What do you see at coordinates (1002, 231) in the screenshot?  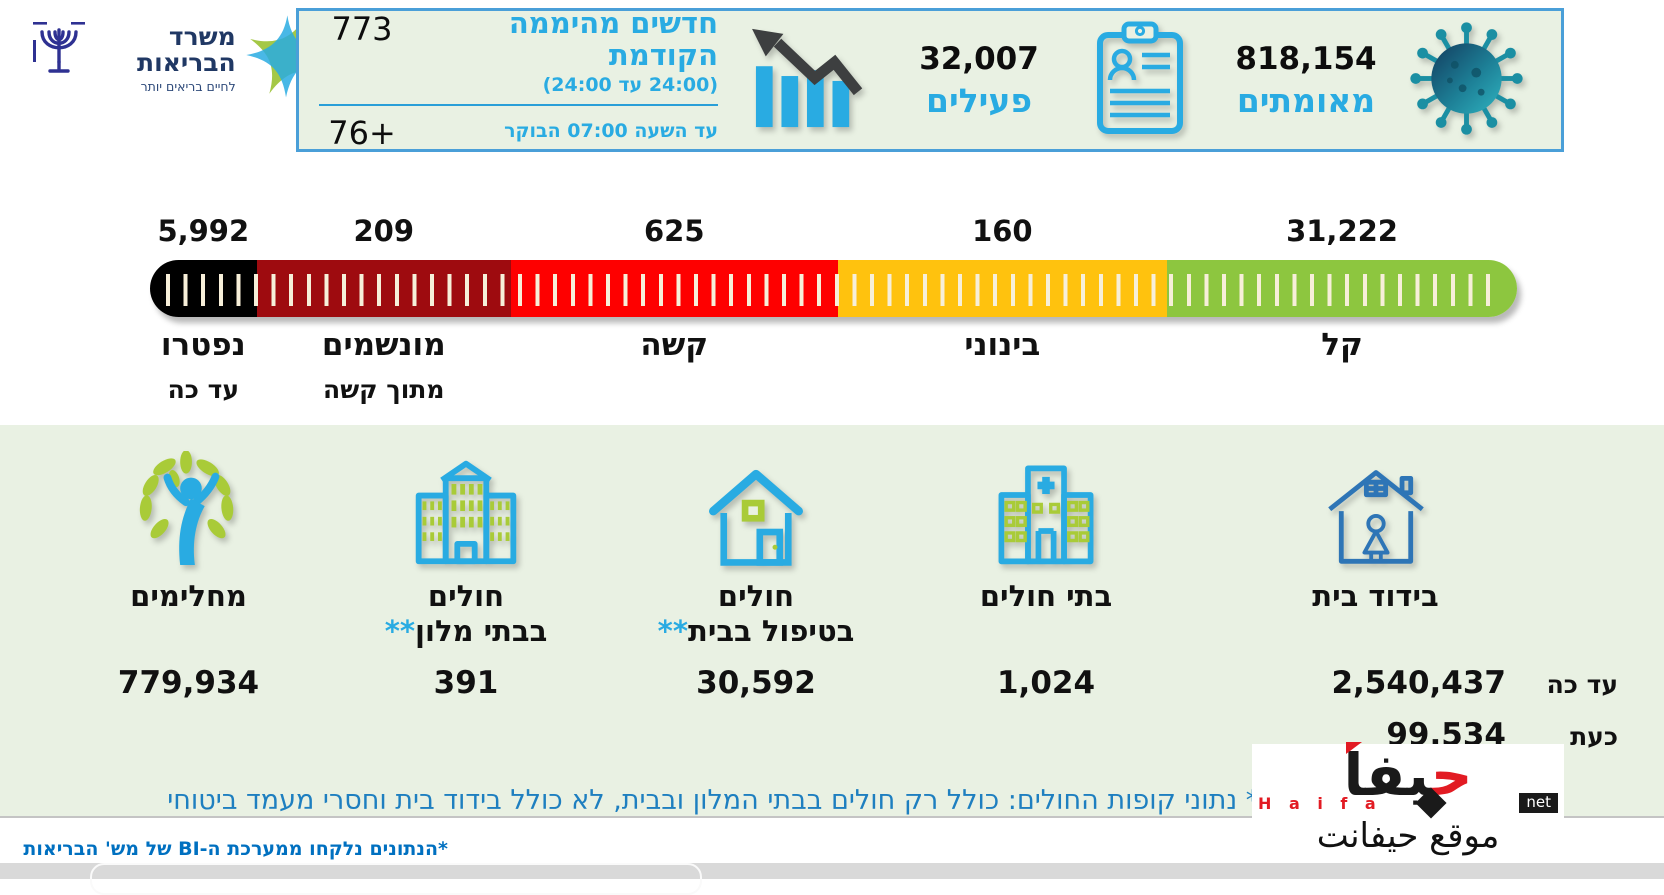 I see `gauge-value-moderate: 160` at bounding box center [1002, 231].